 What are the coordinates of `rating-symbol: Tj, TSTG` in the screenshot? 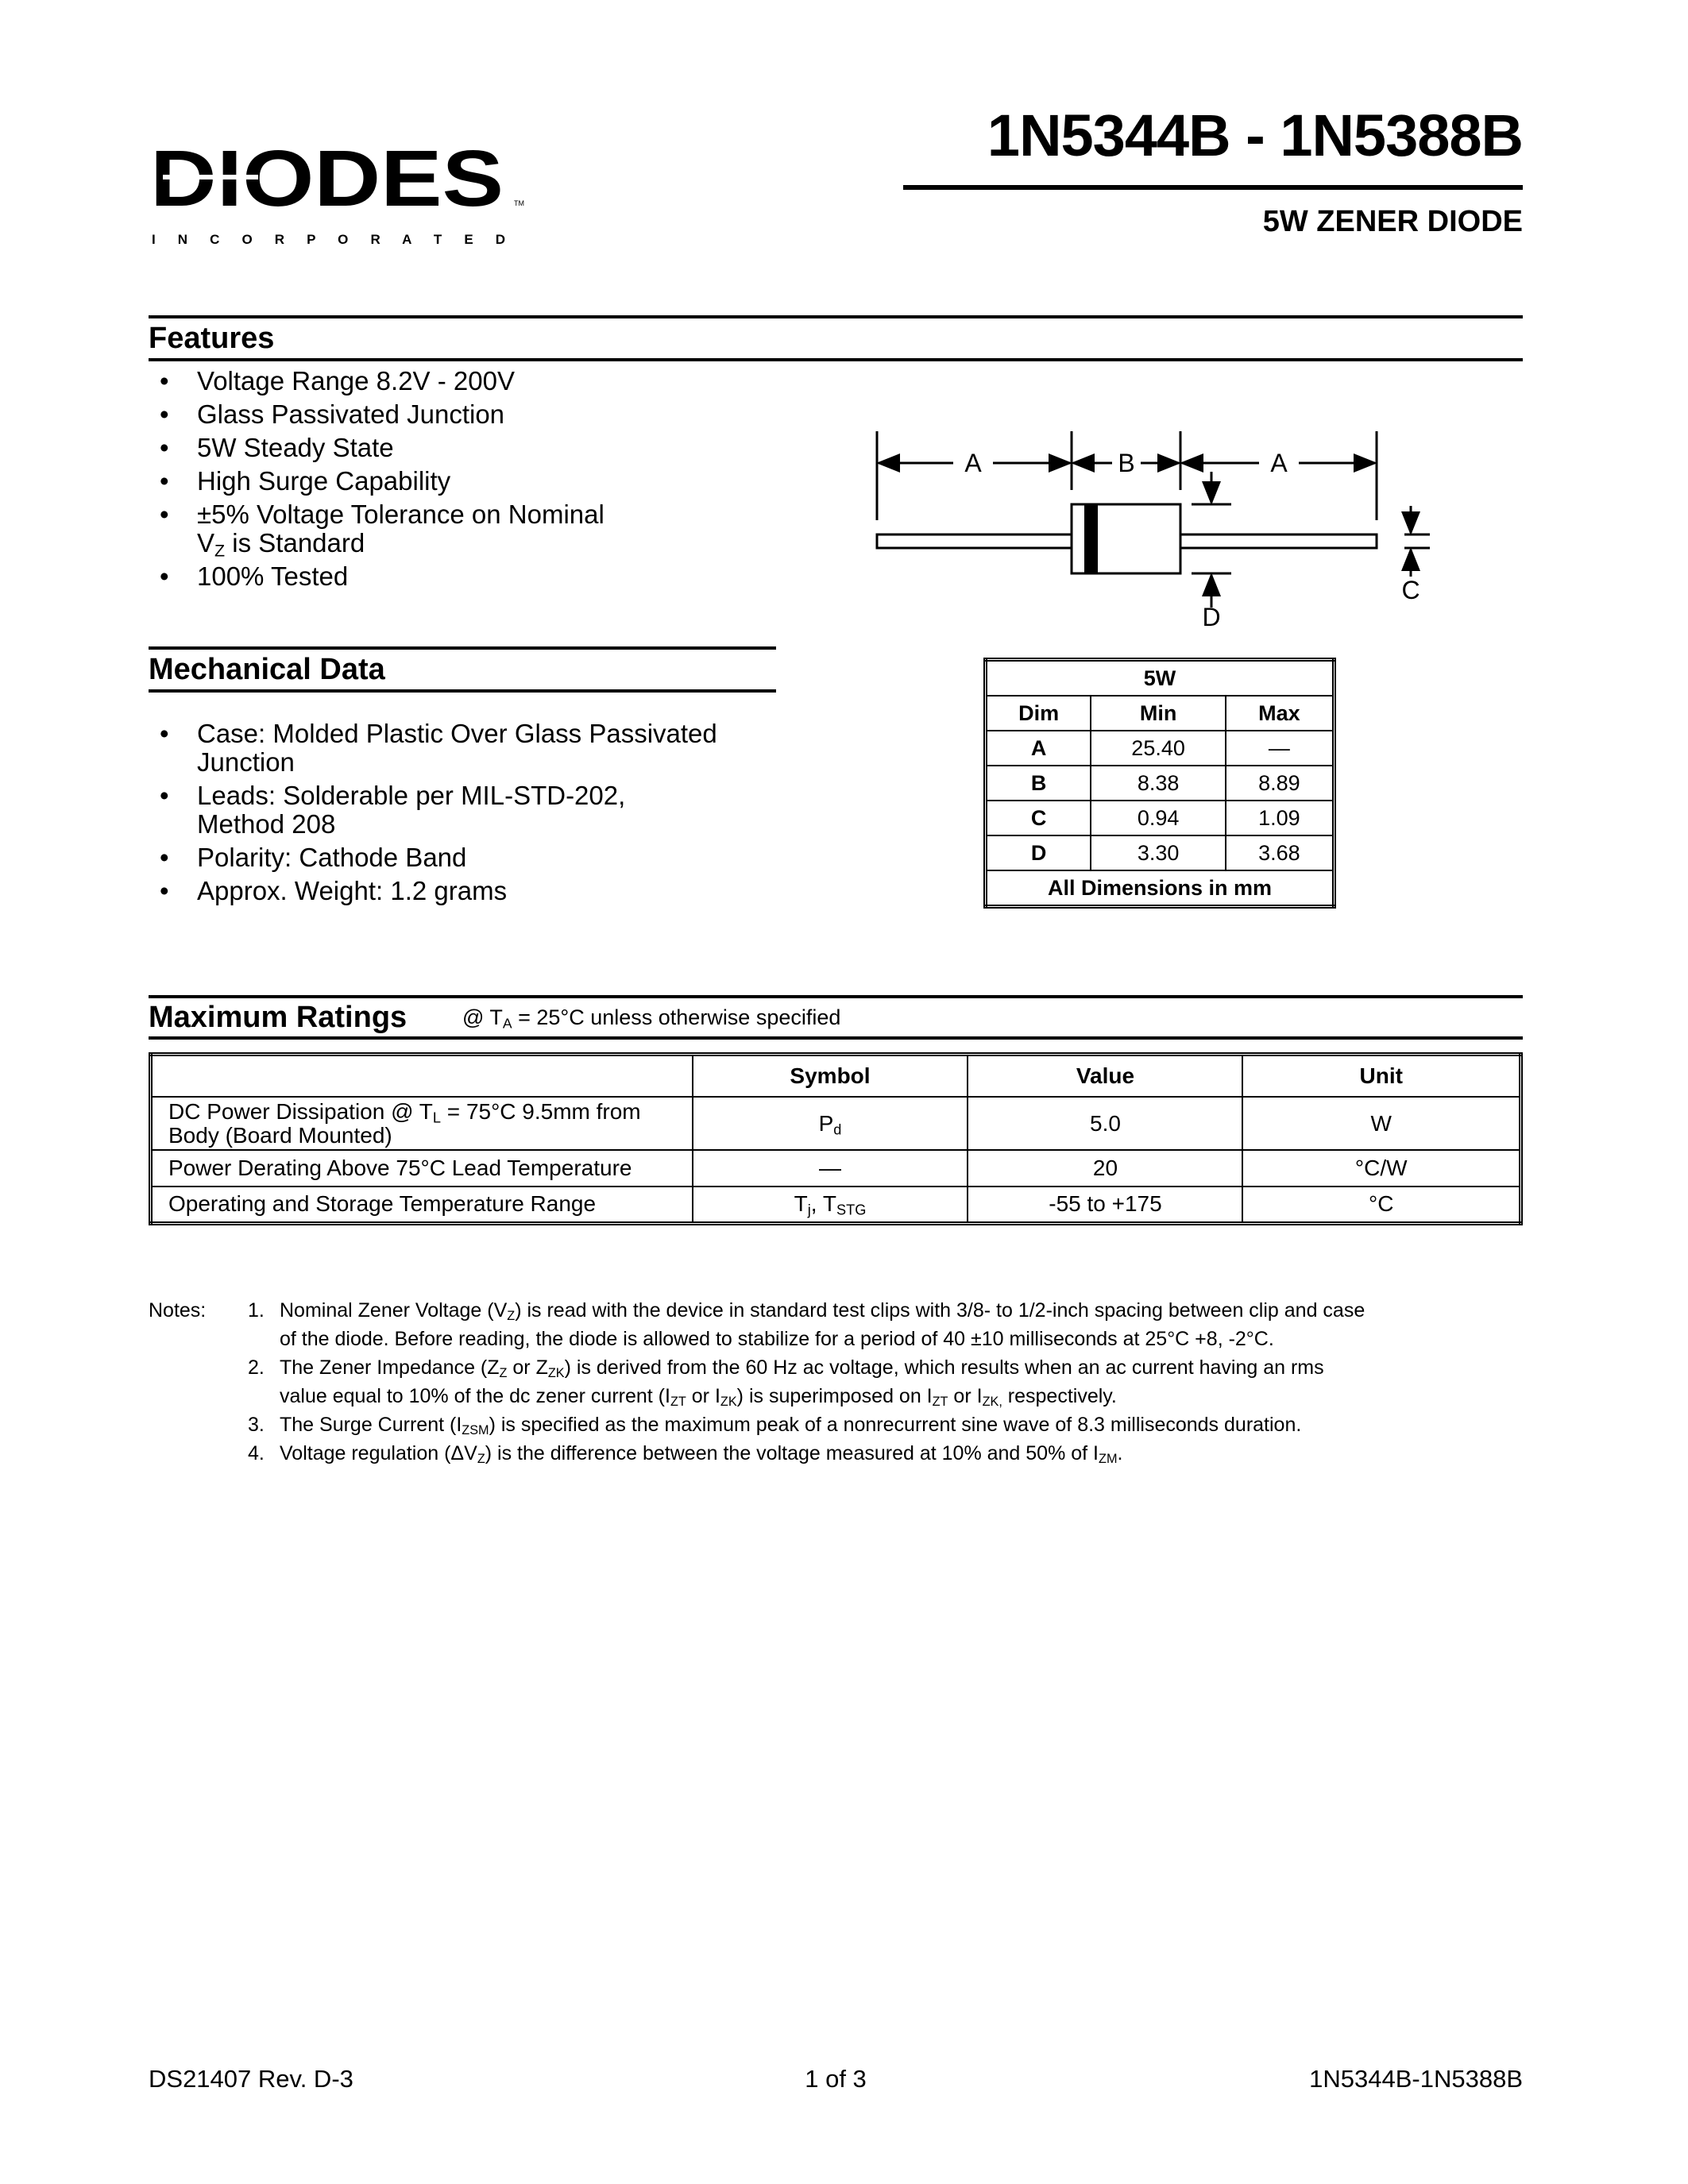 It's located at (830, 1205).